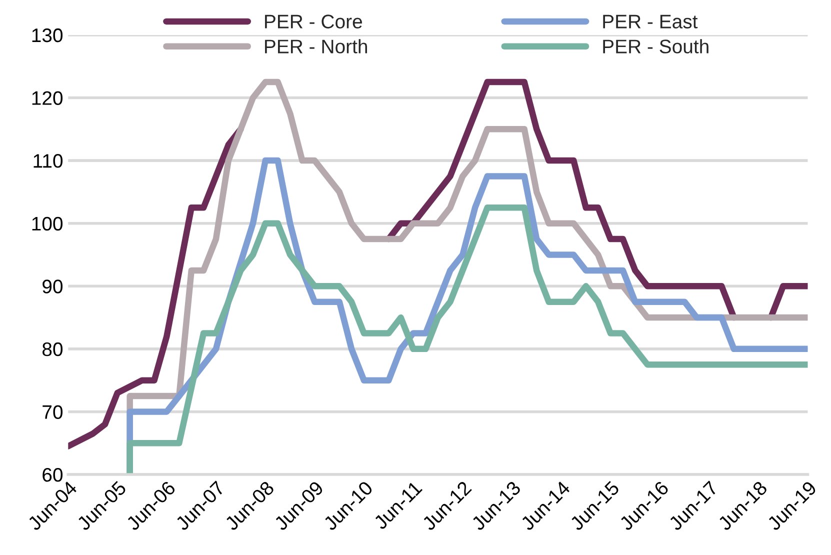 The height and width of the screenshot is (555, 831). What do you see at coordinates (313, 21) in the screenshot?
I see `legend-label: PER - Core` at bounding box center [313, 21].